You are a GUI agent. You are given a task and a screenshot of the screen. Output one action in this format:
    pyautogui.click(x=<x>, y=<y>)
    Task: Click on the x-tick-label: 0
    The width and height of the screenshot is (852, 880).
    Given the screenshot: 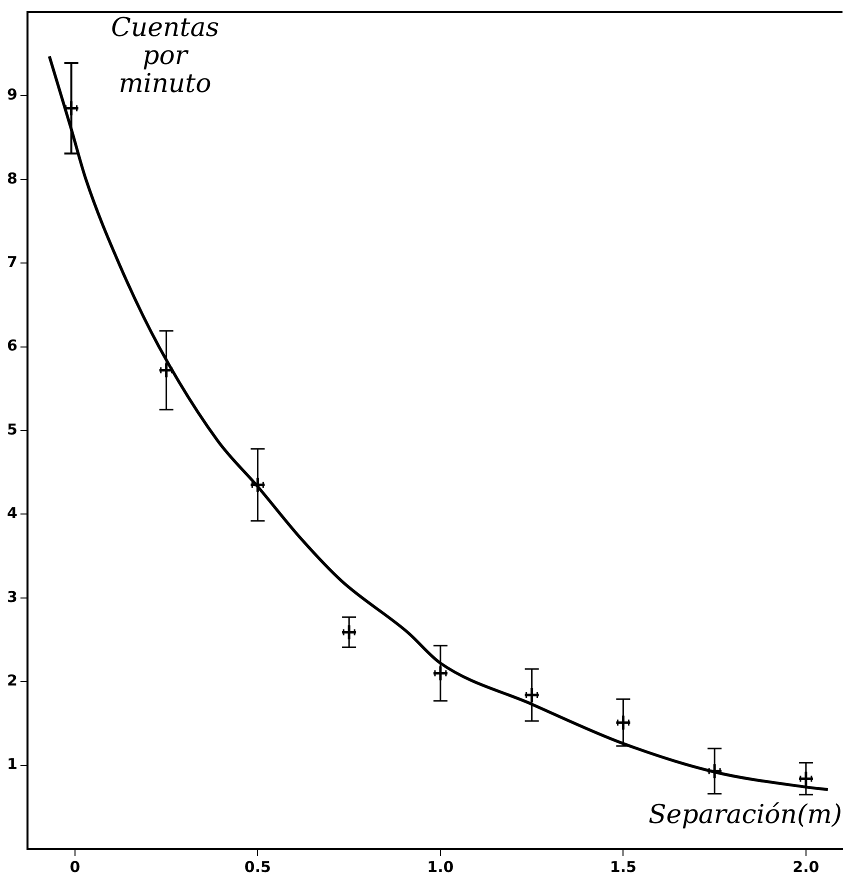 What is the action you would take?
    pyautogui.click(x=75, y=867)
    